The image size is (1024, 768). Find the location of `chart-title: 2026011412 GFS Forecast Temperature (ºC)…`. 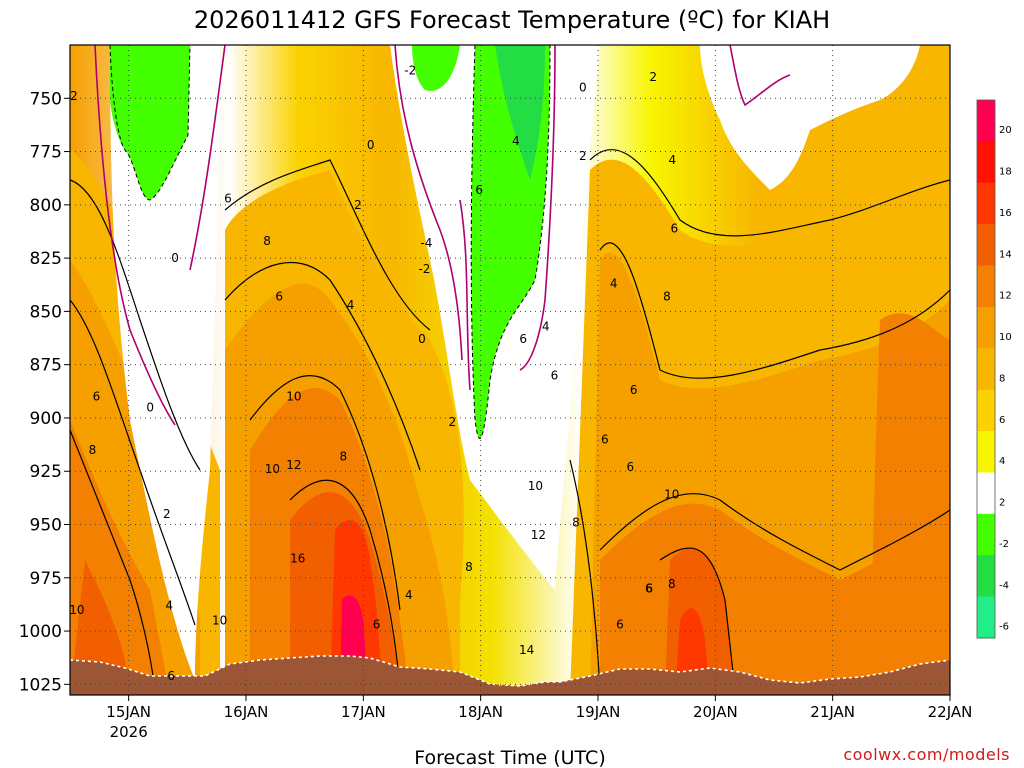

chart-title: 2026011412 GFS Forecast Temperature (ºC)… is located at coordinates (512, 20).